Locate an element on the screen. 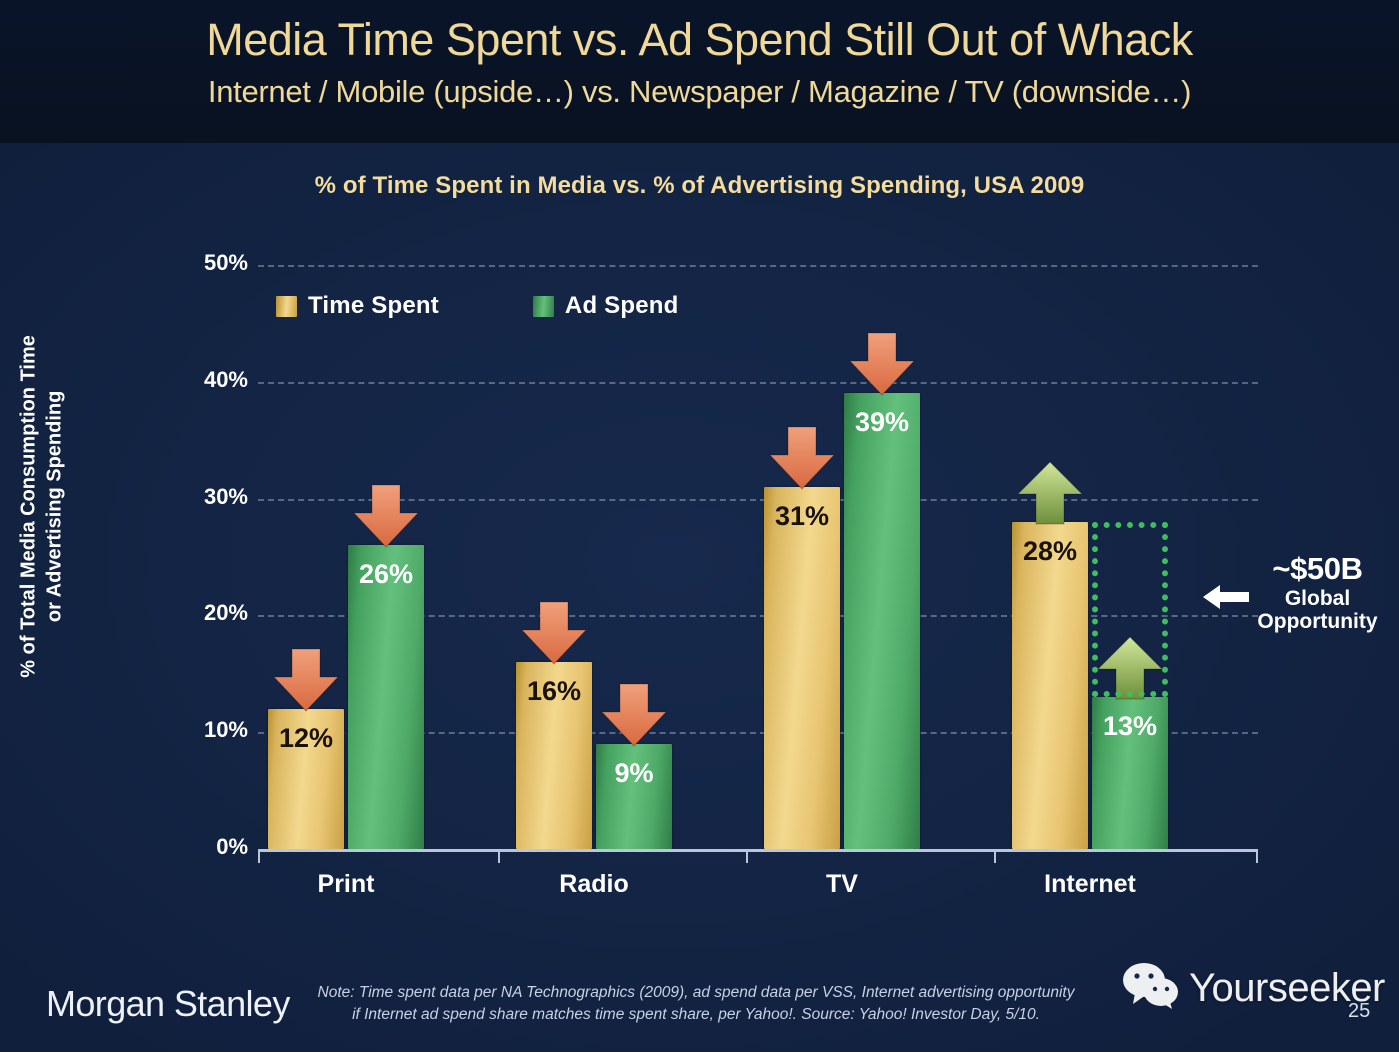 Image resolution: width=1399 pixels, height=1052 pixels. page-number: 25 is located at coordinates (1359, 1011).